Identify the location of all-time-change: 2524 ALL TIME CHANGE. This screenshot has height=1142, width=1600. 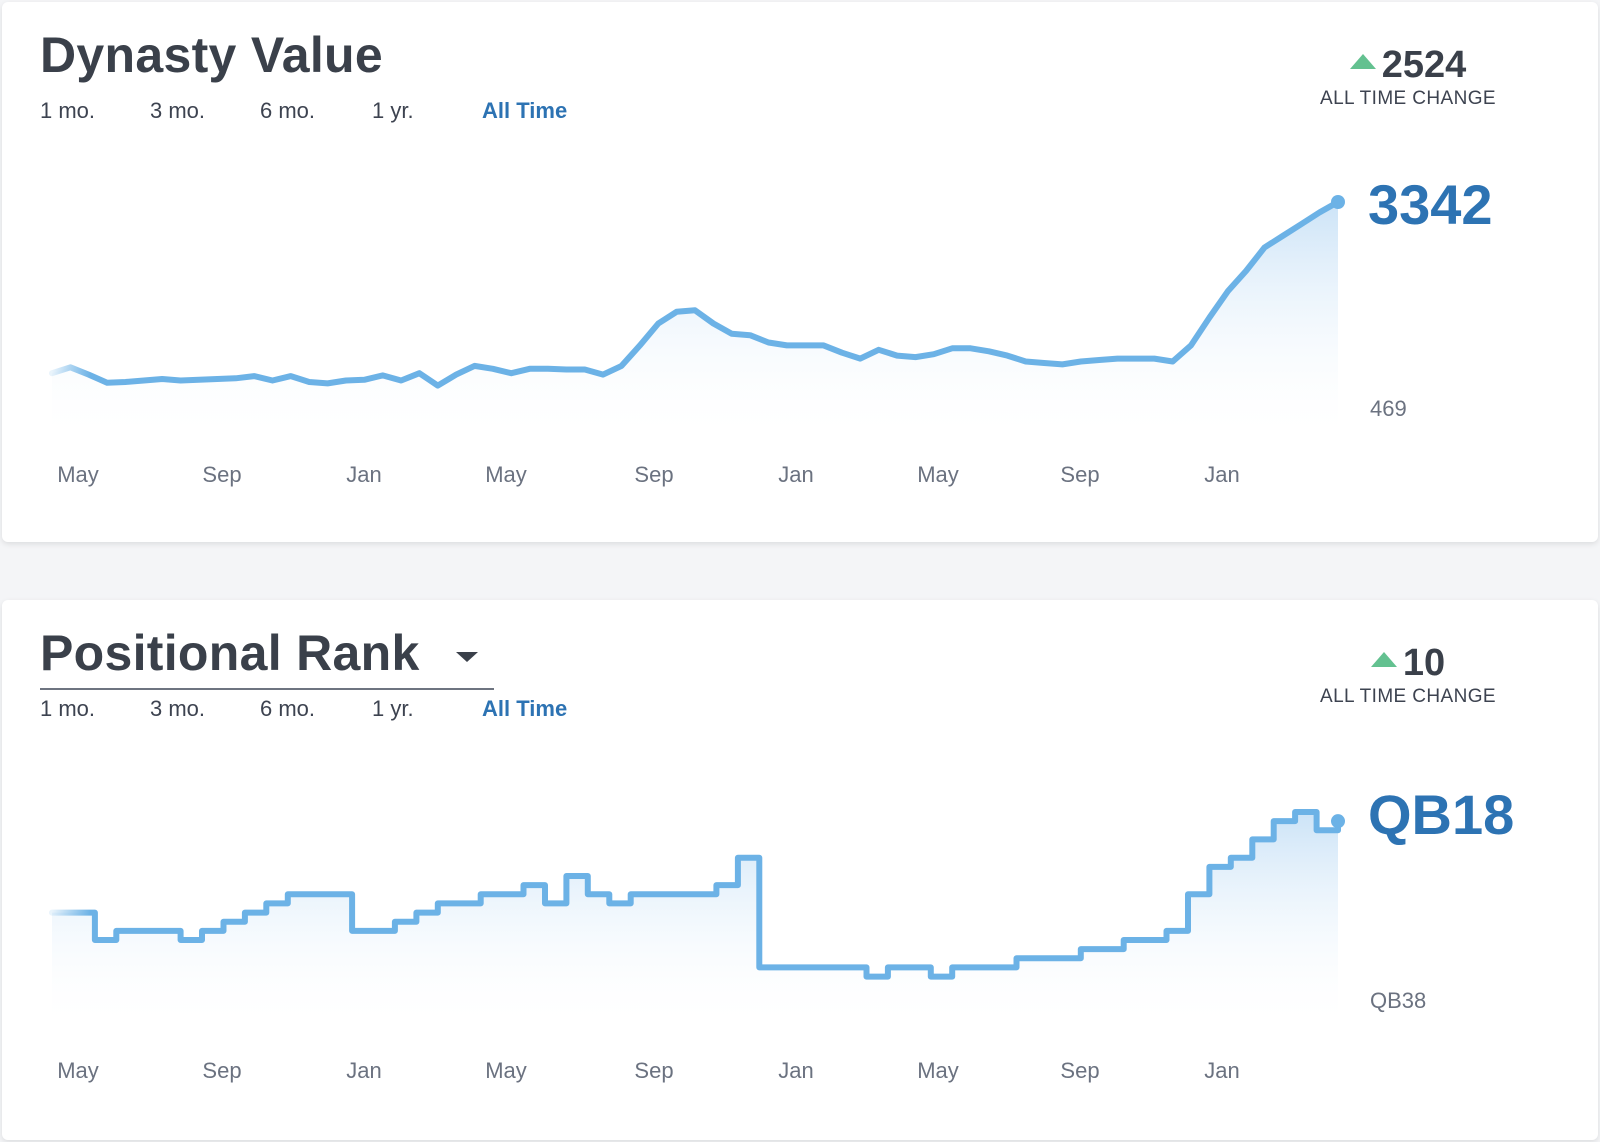
(1408, 77).